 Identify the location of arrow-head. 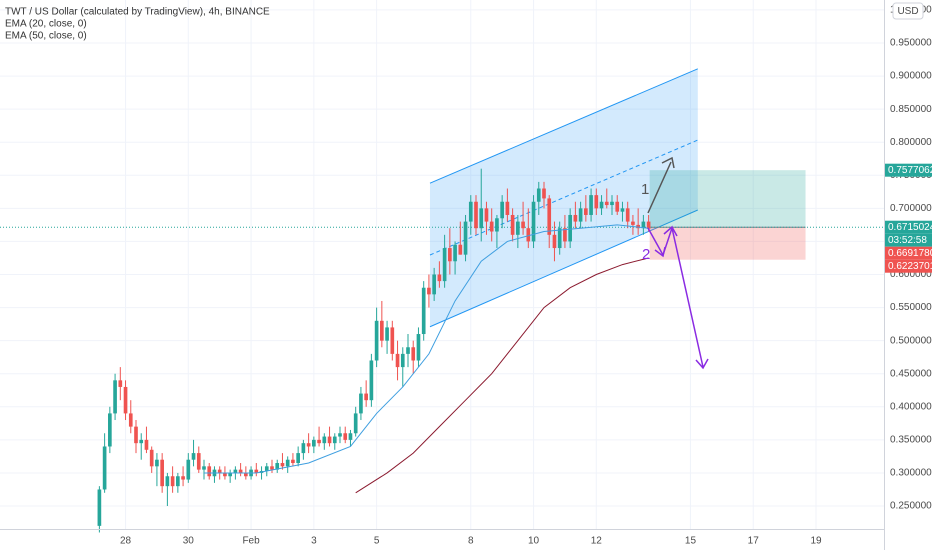
(668, 162).